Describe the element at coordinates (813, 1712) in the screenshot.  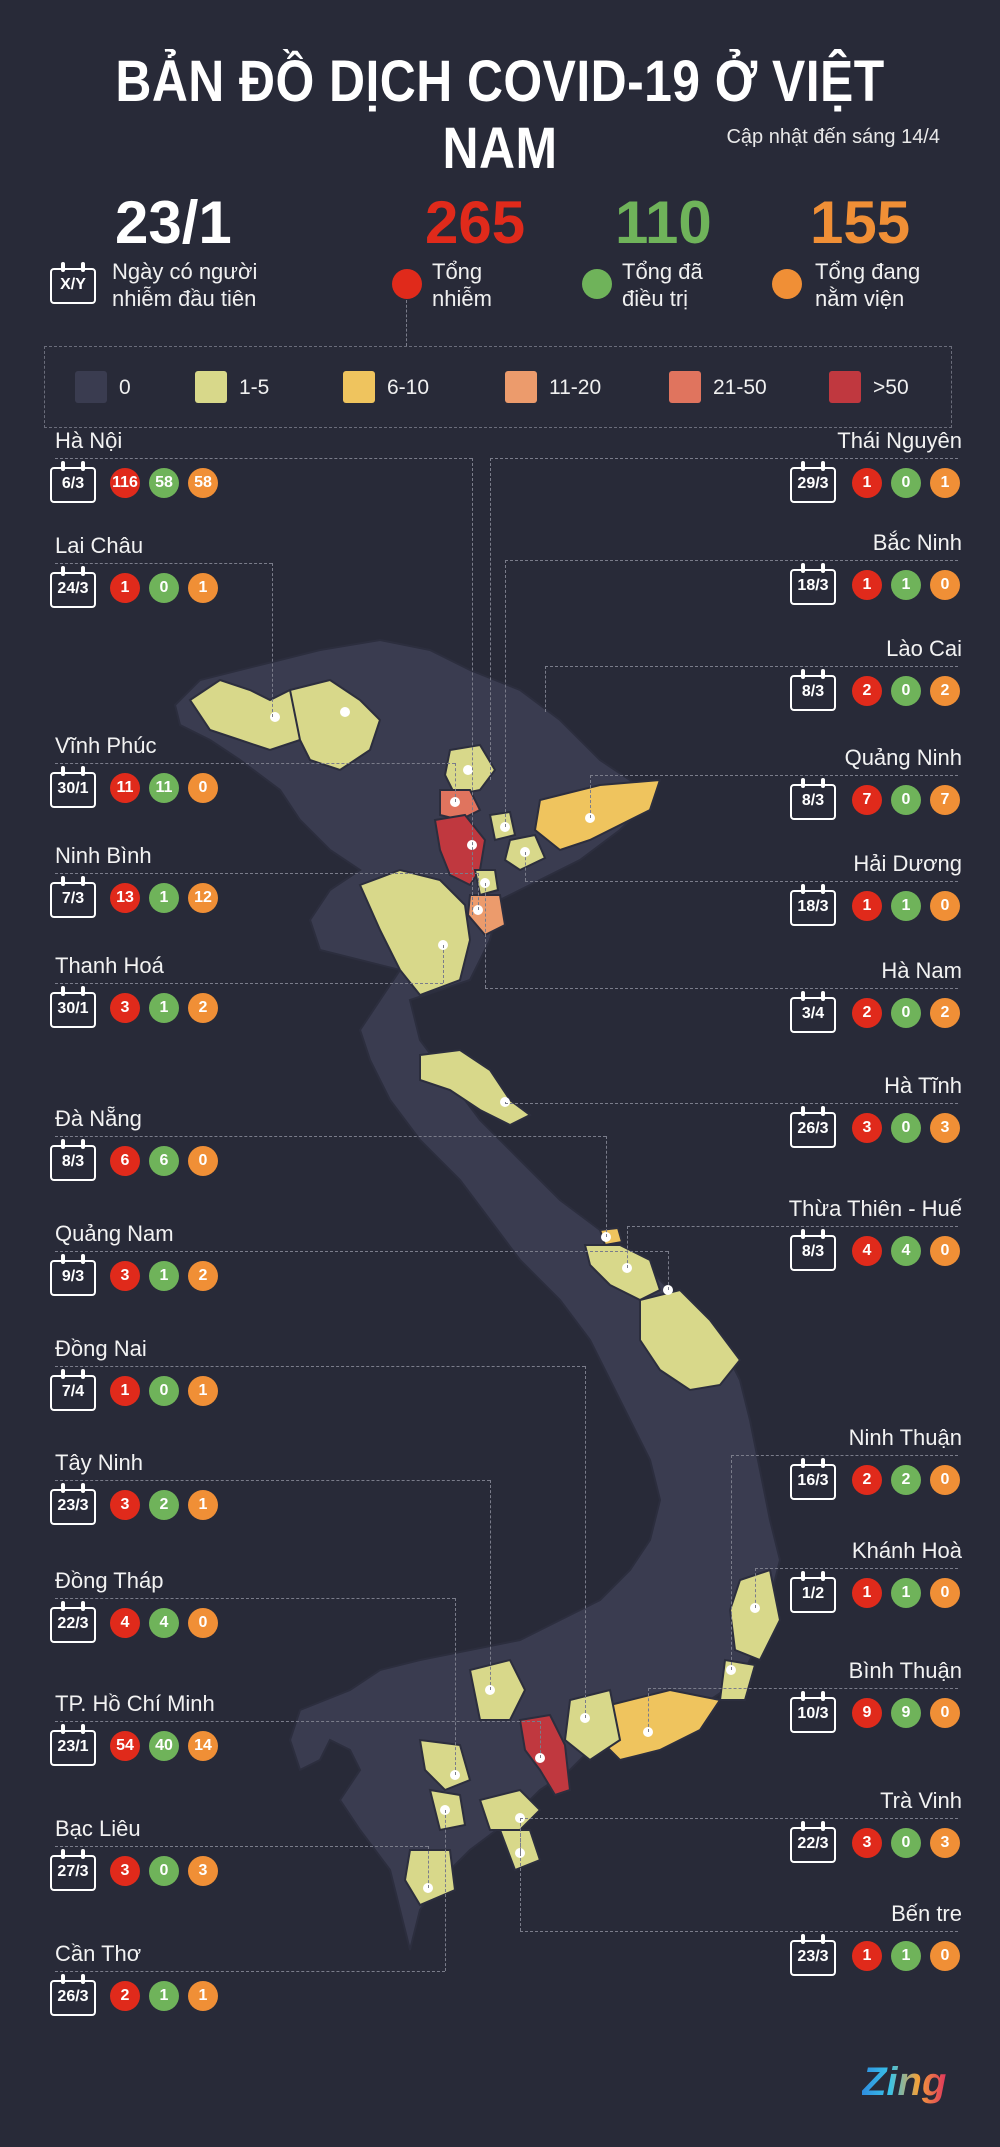
I see `date-calendar-binh-thuan: 10/3` at that location.